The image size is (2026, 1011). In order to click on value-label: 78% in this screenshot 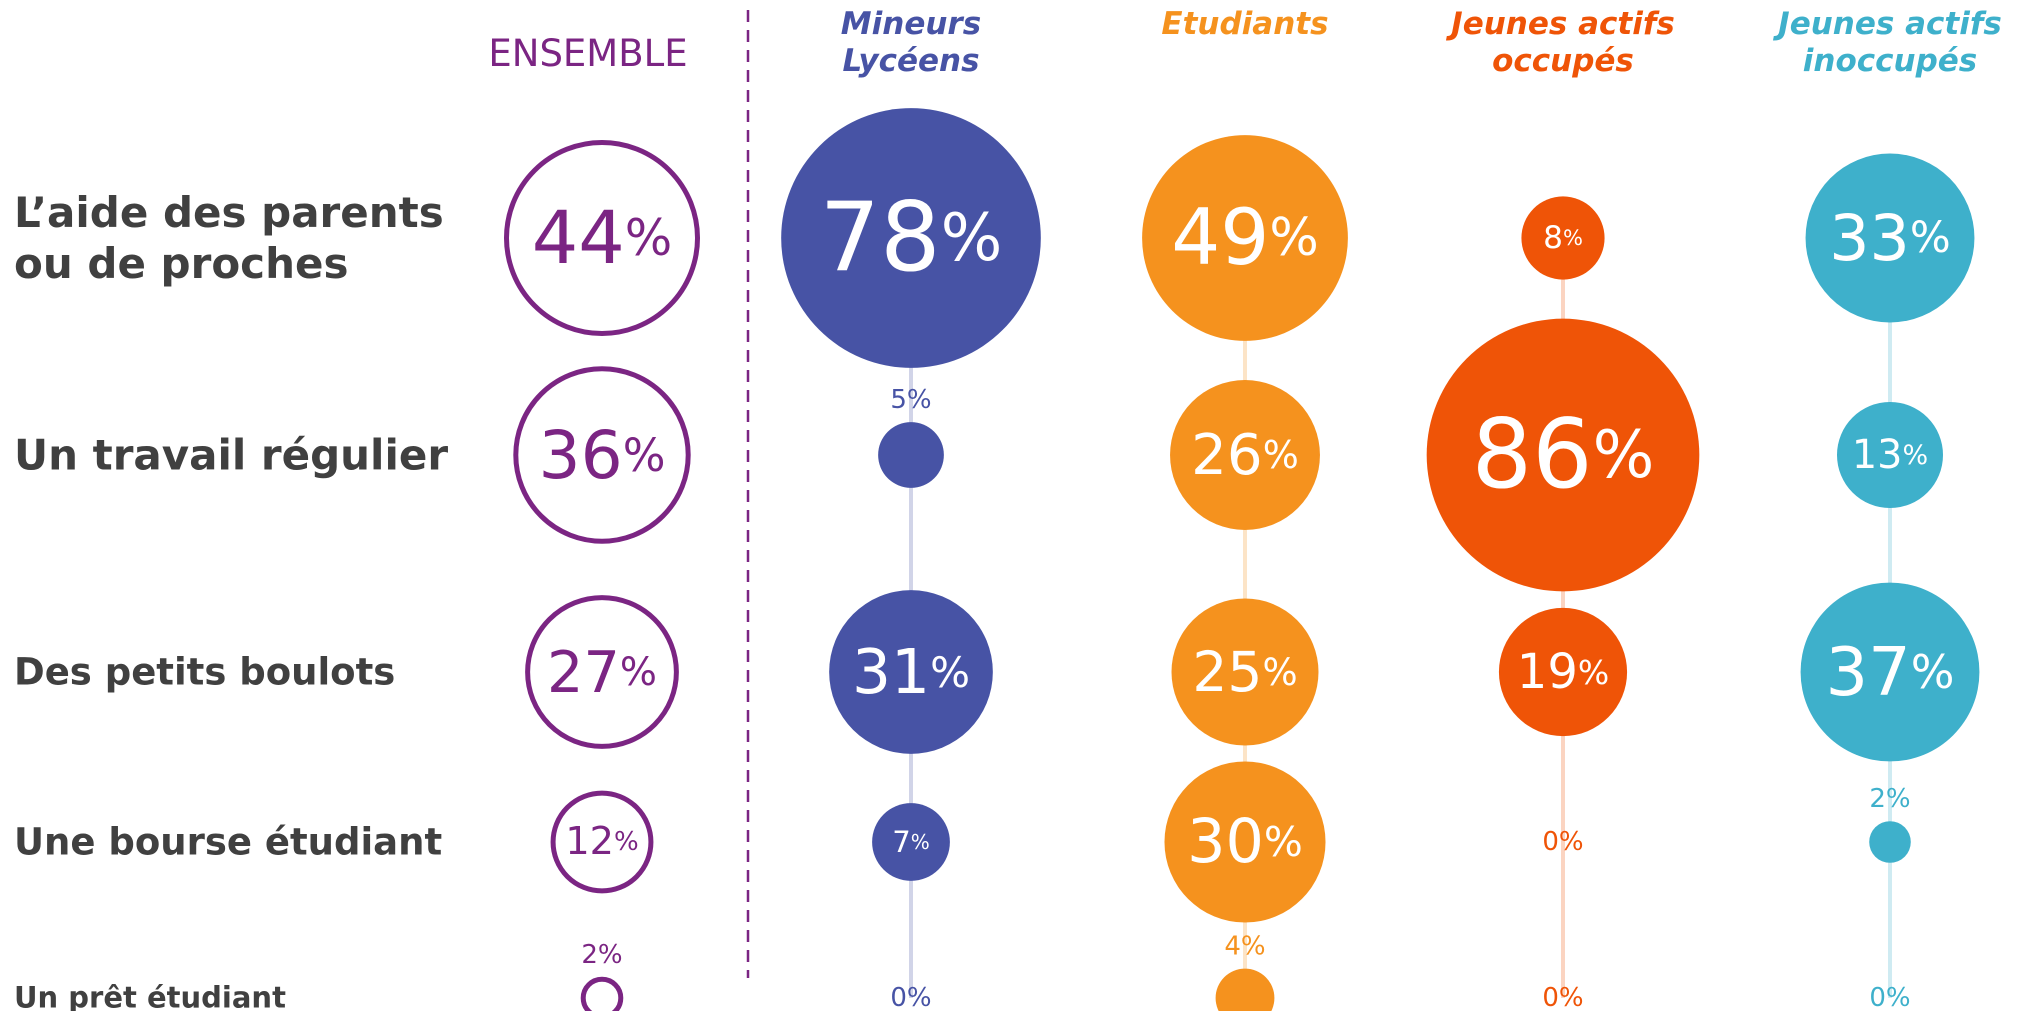, I will do `click(911, 238)`.